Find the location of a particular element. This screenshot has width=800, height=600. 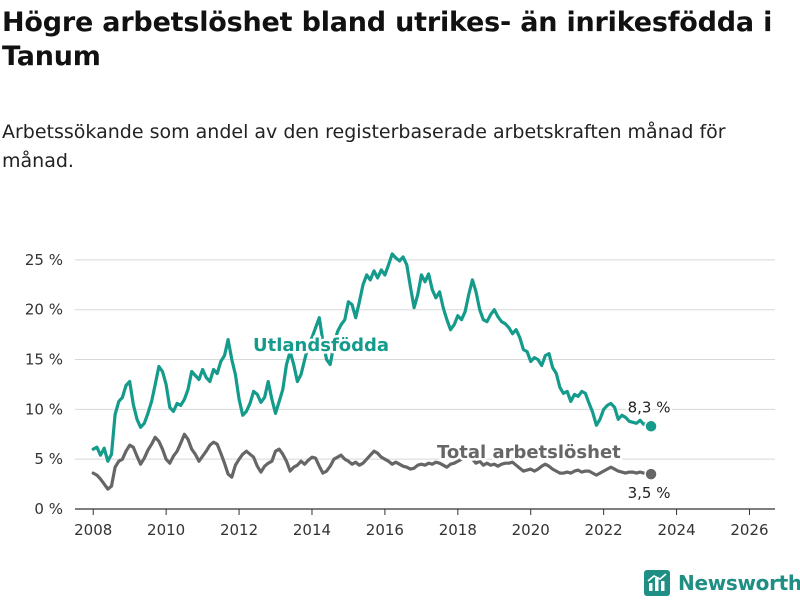

x-tick-label: 2016 is located at coordinates (385, 530).